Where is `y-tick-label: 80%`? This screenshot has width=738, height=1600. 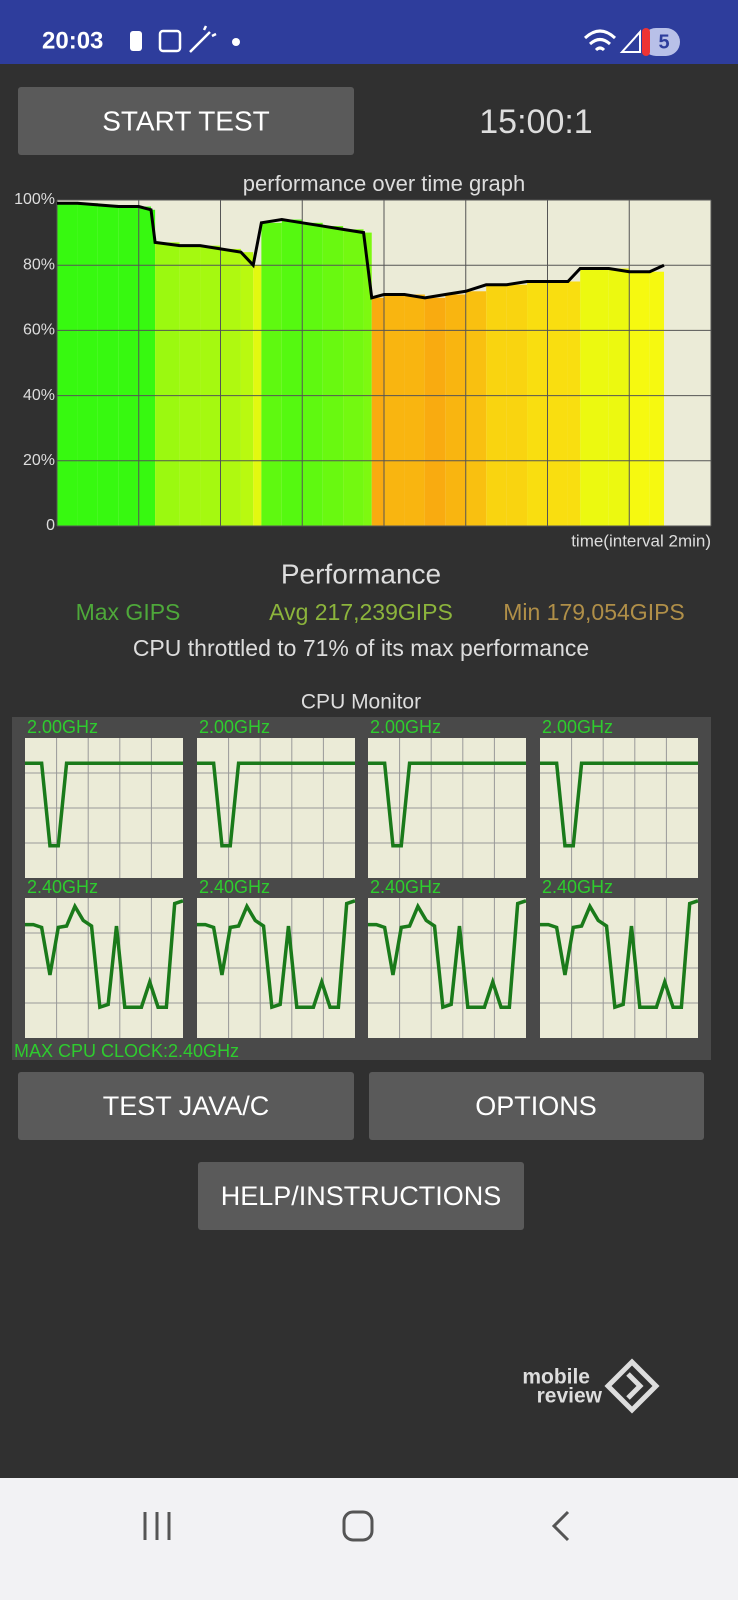
y-tick-label: 80% is located at coordinates (39, 264).